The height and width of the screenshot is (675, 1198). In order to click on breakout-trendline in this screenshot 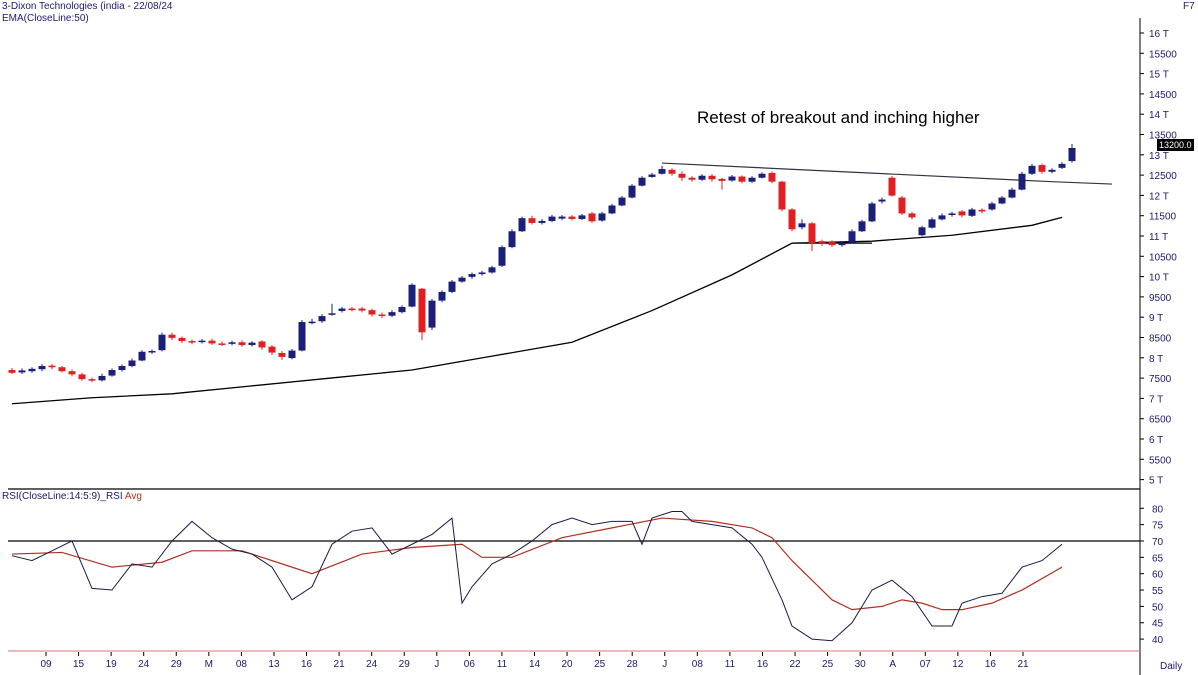, I will do `click(887, 173)`.